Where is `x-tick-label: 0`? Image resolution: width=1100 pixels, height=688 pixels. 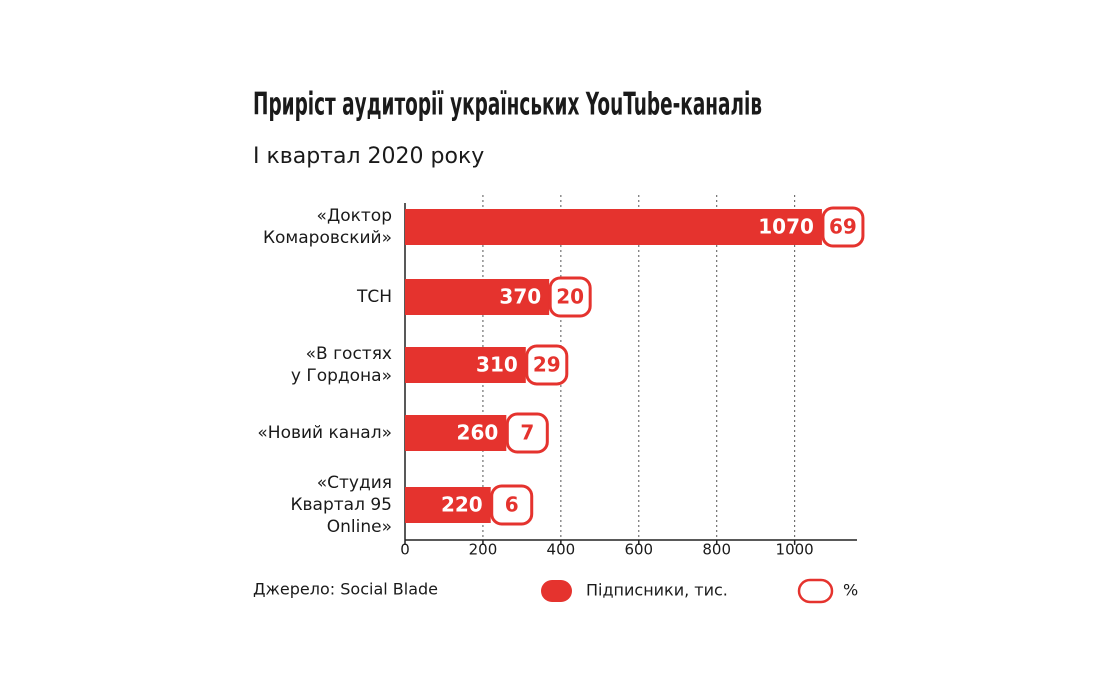
x-tick-label: 0 is located at coordinates (405, 550).